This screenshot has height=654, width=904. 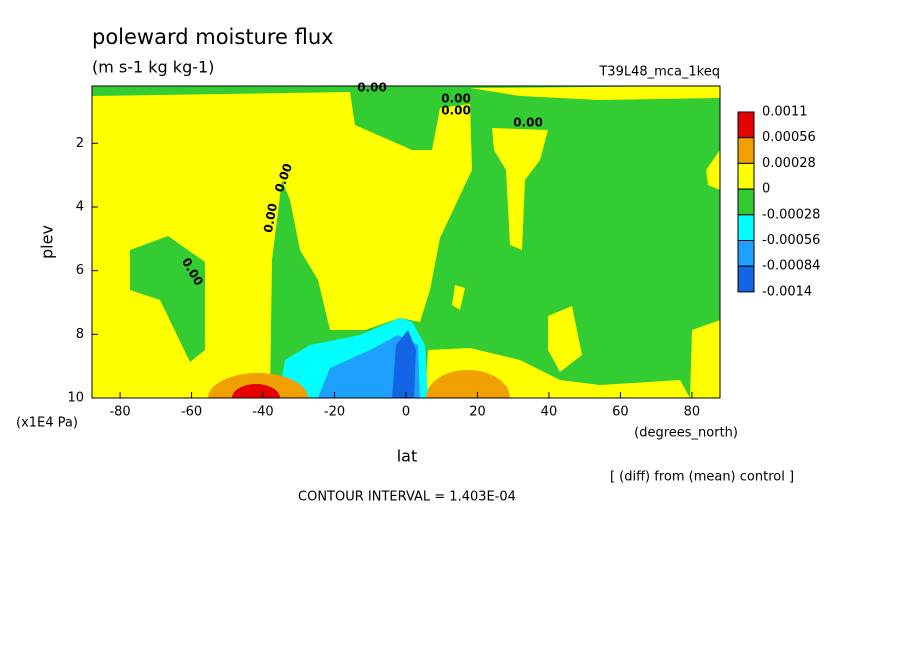 I want to click on chart-title: poleward moisture flux, so click(x=213, y=37).